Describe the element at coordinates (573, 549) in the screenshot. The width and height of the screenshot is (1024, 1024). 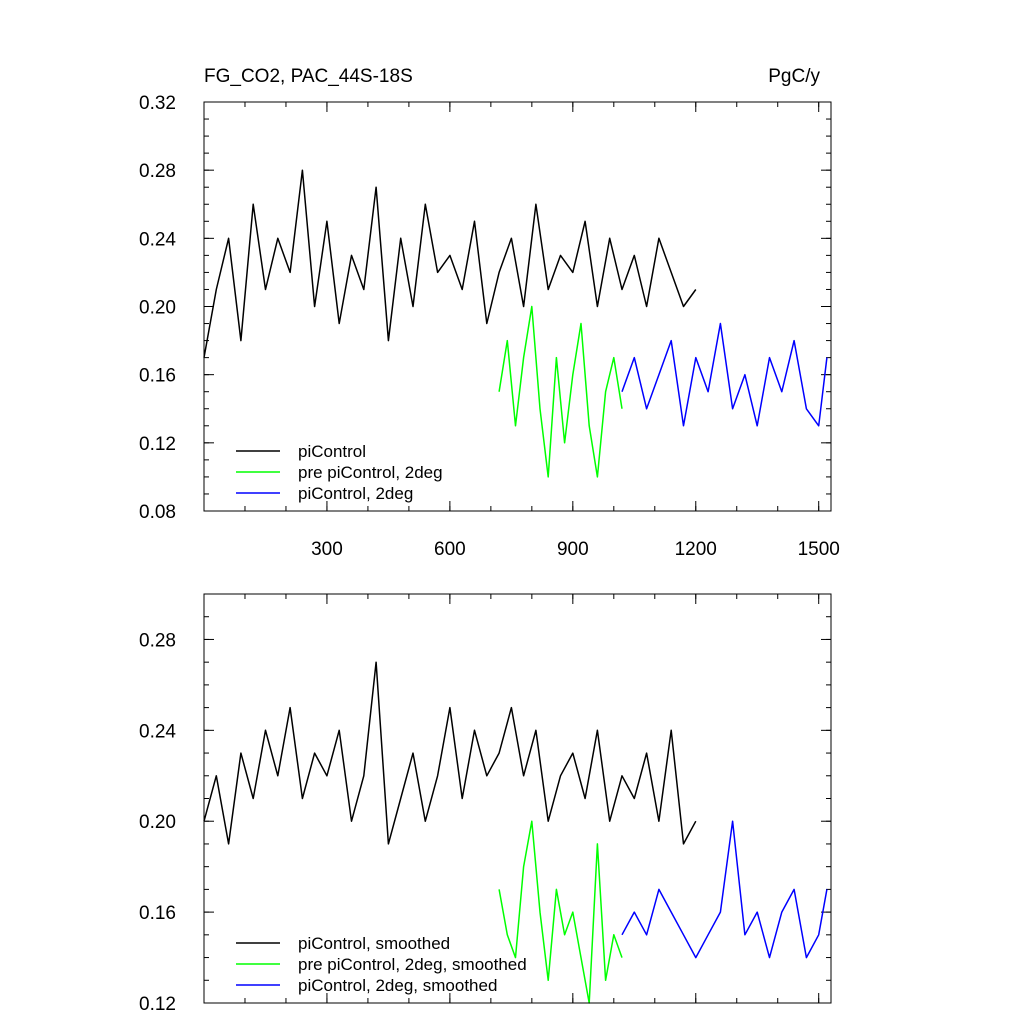
I see `x-tick-label: 900` at that location.